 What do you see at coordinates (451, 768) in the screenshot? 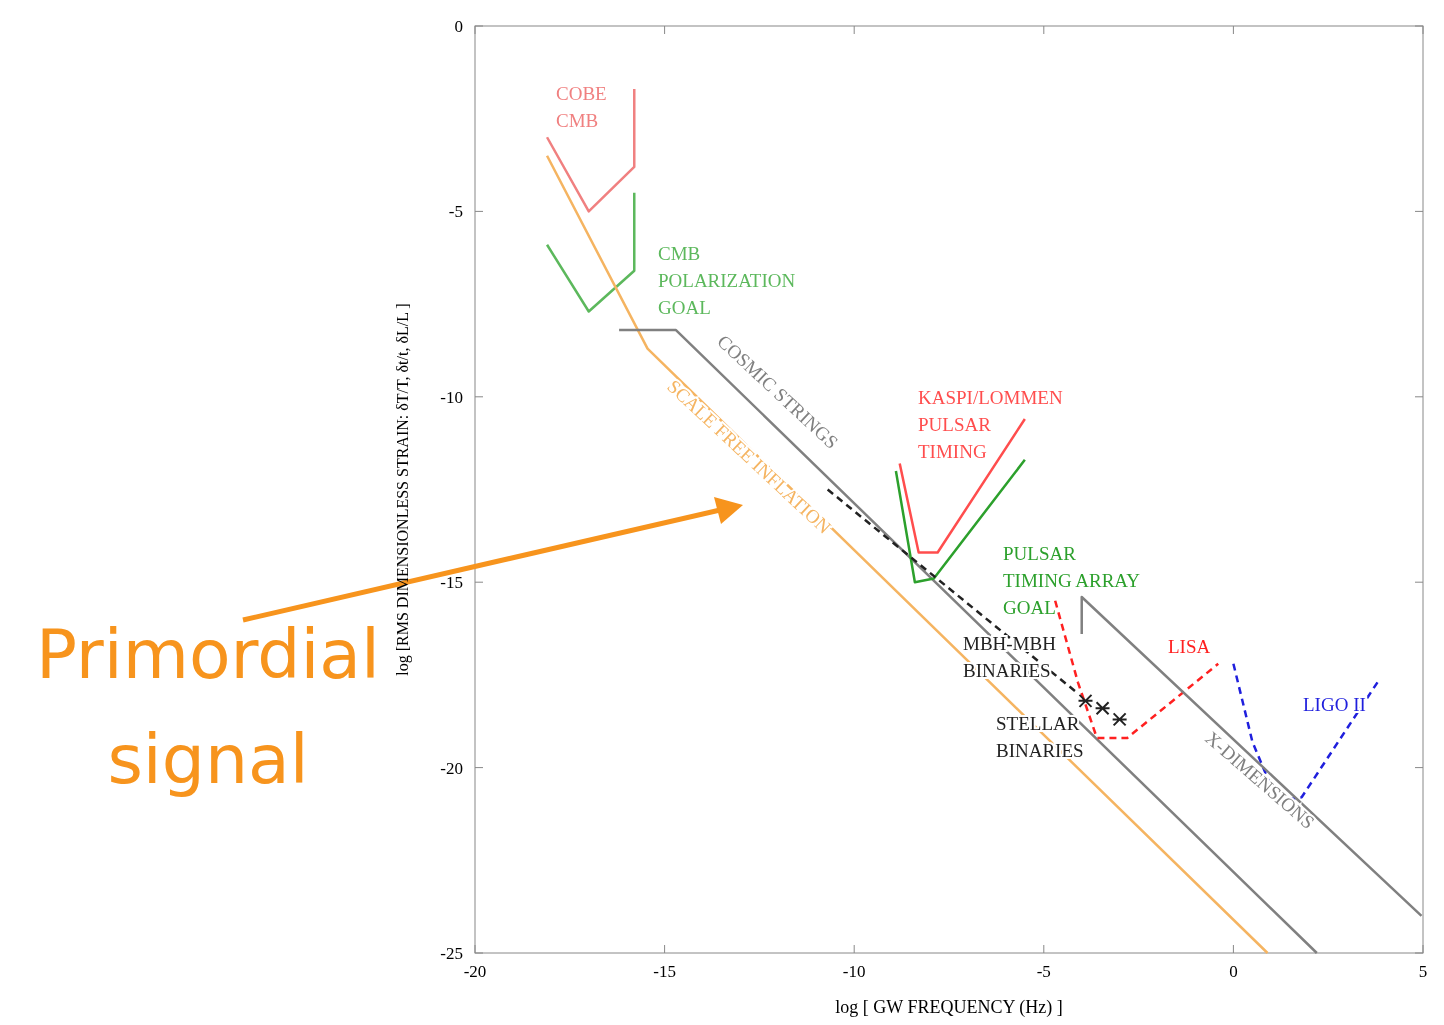
I see `y-tick-label: -20` at bounding box center [451, 768].